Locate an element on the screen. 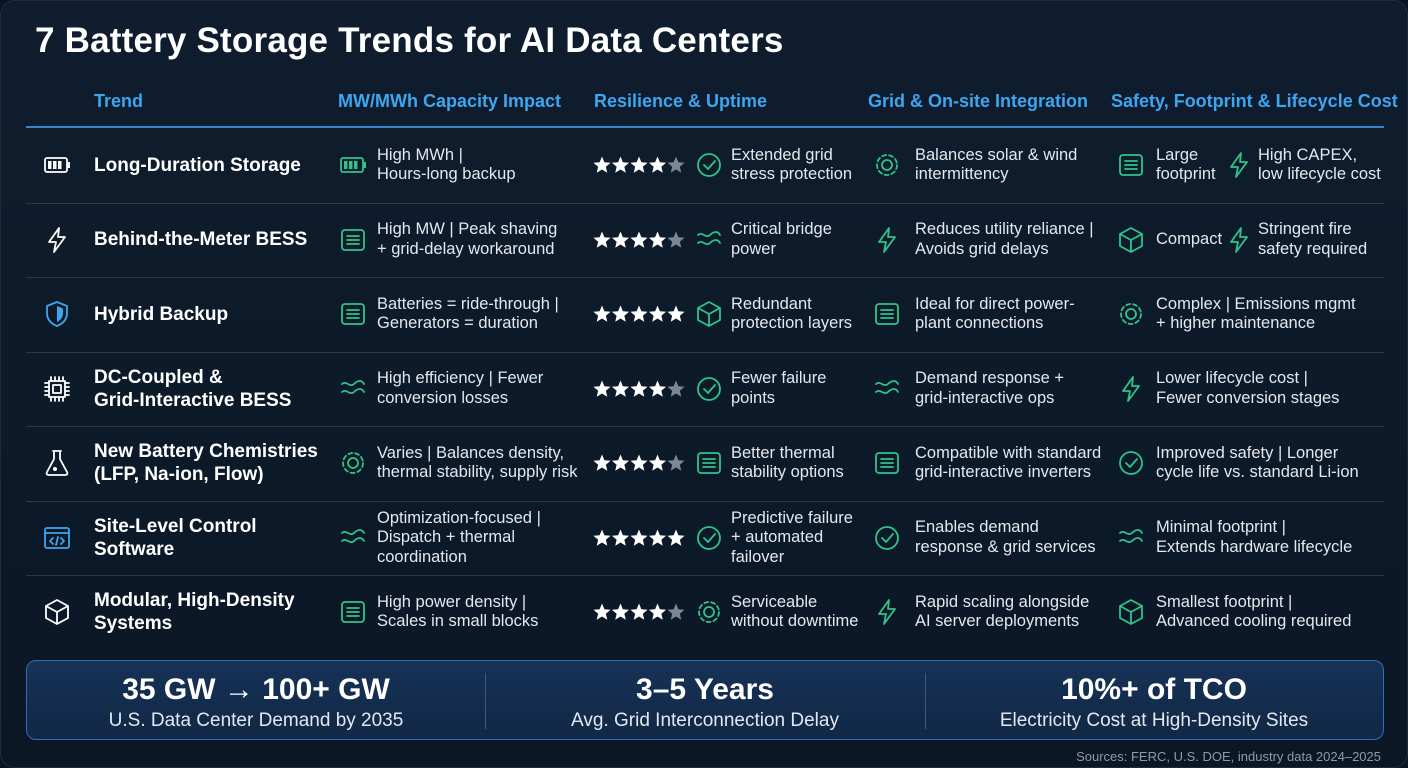 The width and height of the screenshot is (1408, 768). resilience-text: Serviceable without downtime is located at coordinates (795, 611).